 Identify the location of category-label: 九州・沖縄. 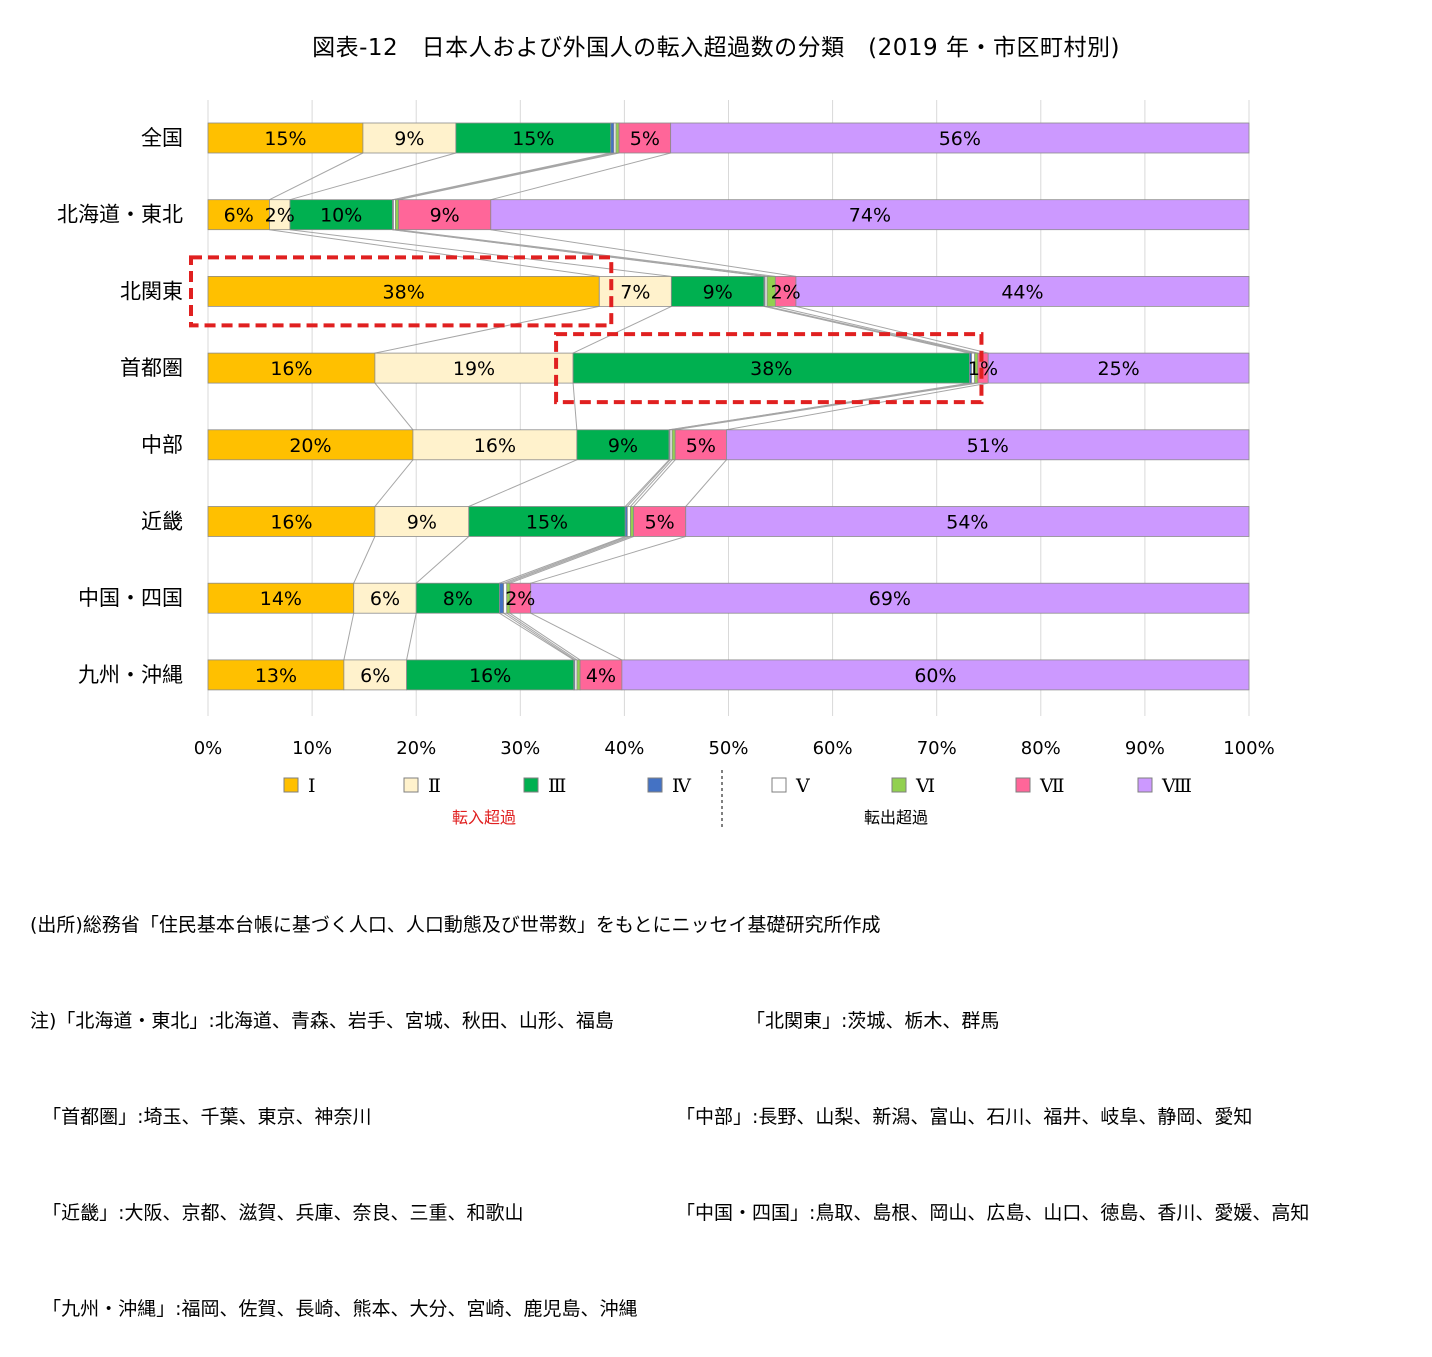
(130, 675).